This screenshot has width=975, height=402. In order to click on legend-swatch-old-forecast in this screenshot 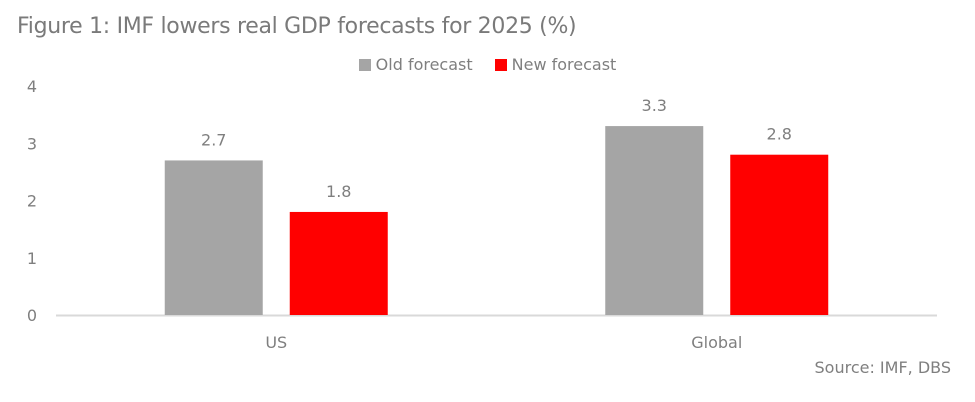, I will do `click(364, 64)`.